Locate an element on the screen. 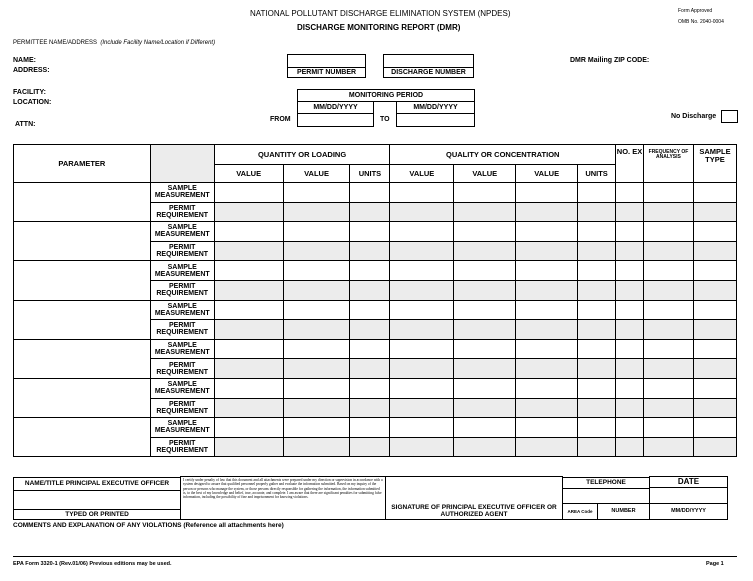 The height and width of the screenshot is (581, 753). date-input is located at coordinates (688, 495).